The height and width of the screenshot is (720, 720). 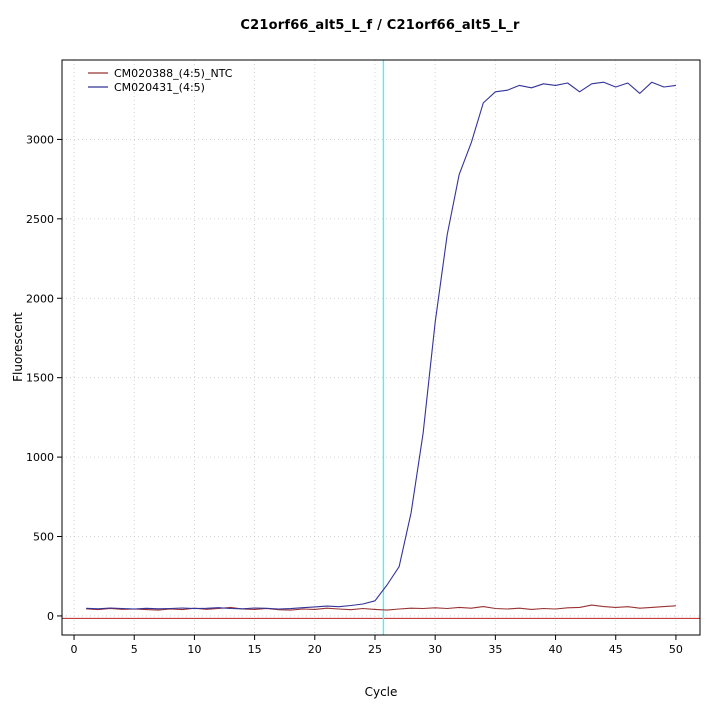 What do you see at coordinates (159, 87) in the screenshot?
I see `legend-label-1: CM020431_(4:5)` at bounding box center [159, 87].